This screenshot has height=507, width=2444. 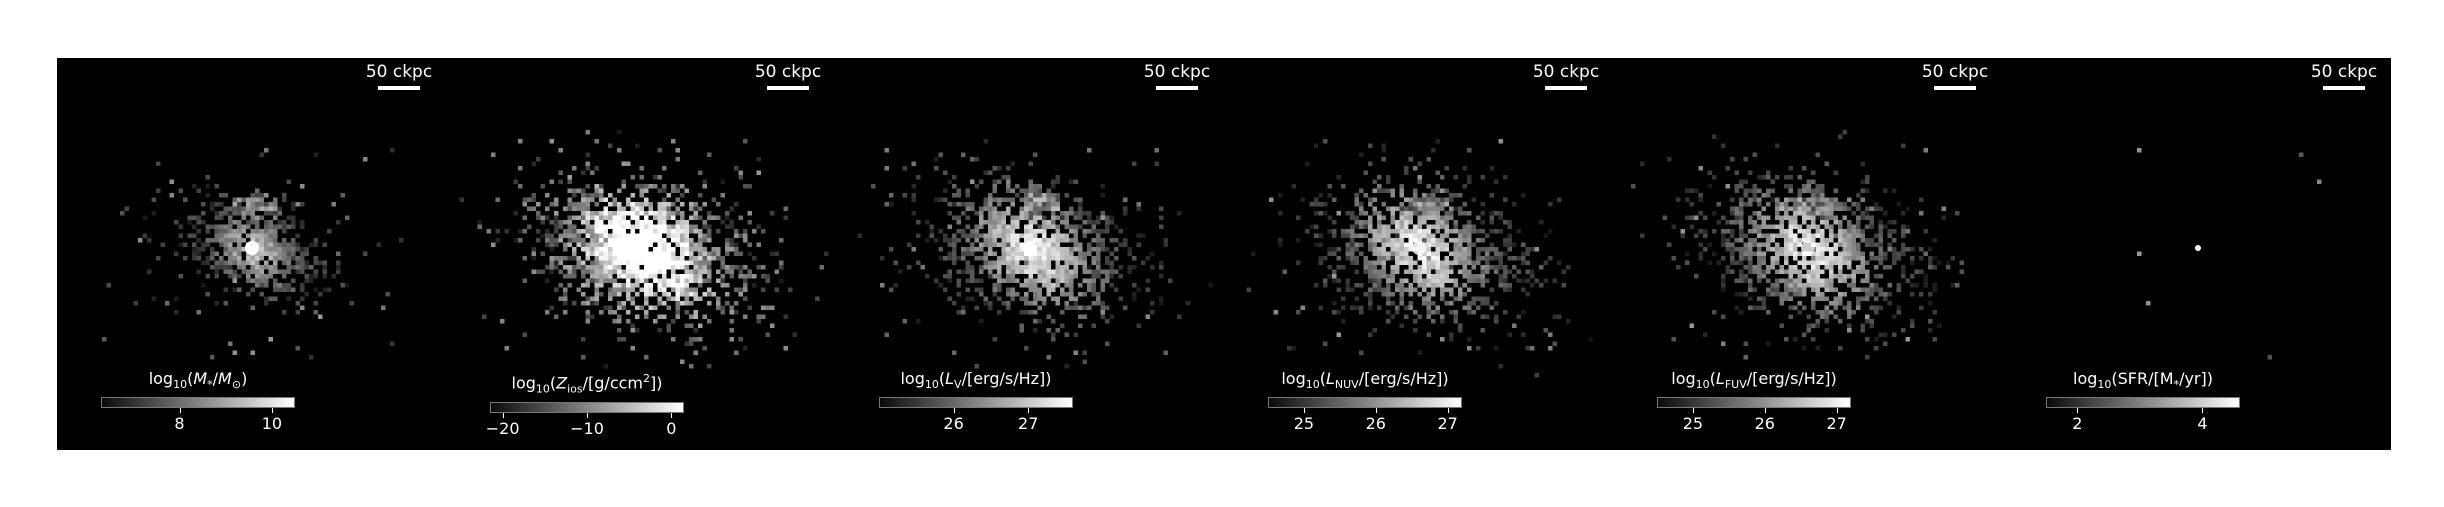 I want to click on colorbar-label: log10(LNUV/[erg/s/Hz]), so click(x=1365, y=382).